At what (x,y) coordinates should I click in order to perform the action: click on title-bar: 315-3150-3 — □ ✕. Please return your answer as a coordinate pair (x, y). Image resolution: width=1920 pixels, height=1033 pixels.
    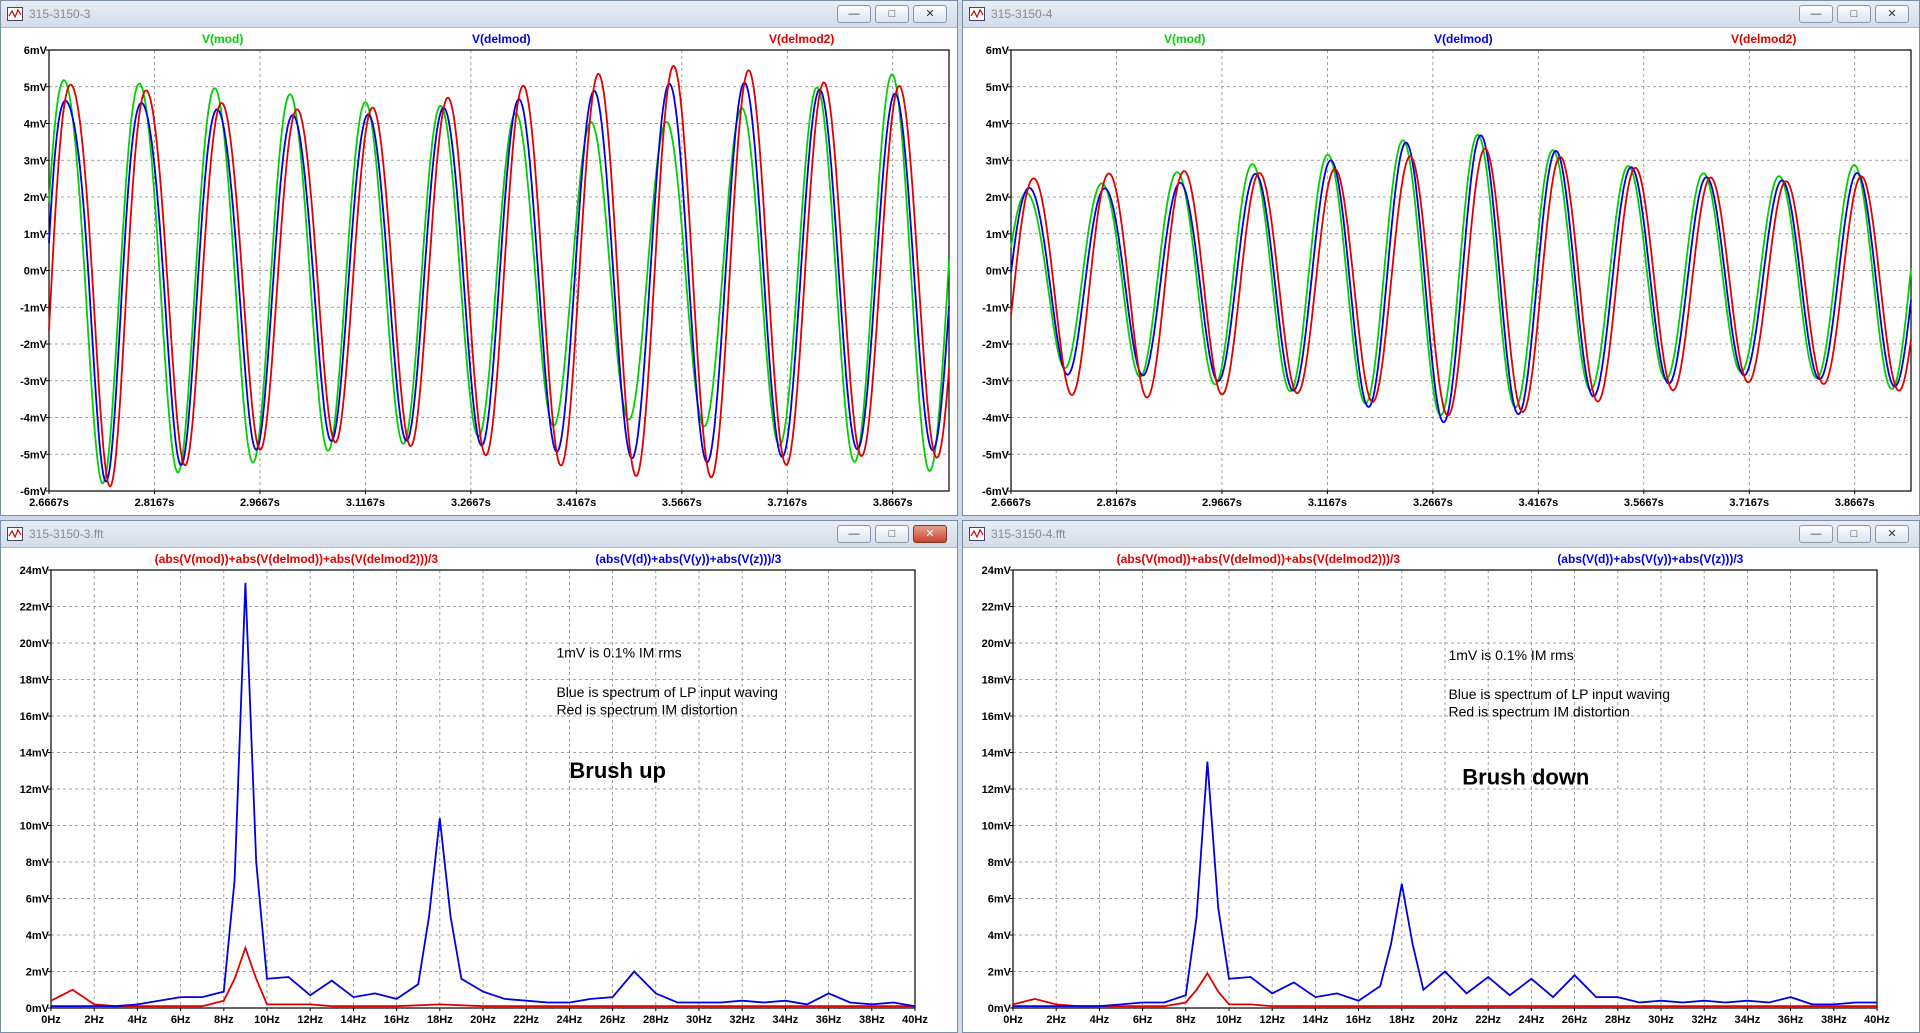
    Looking at the image, I should click on (479, 14).